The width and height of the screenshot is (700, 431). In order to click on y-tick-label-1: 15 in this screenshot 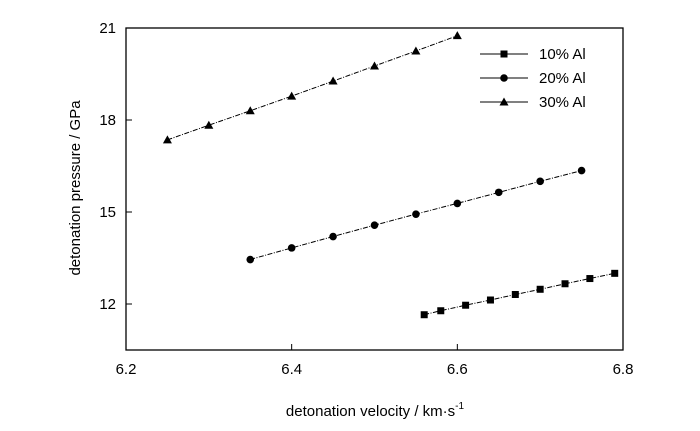, I will do `click(107, 212)`.